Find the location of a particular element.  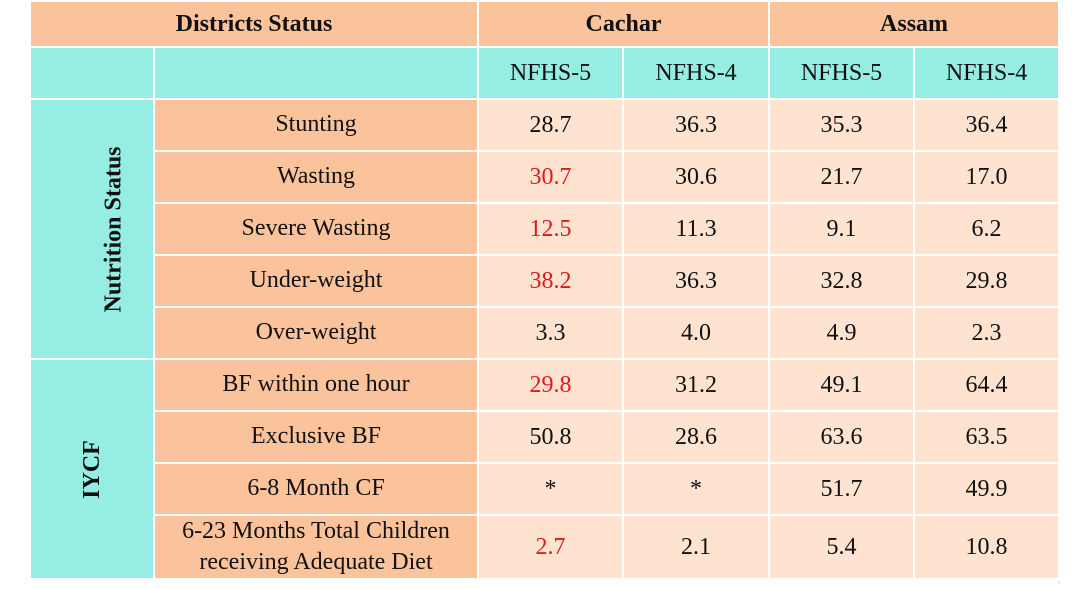

assam-nfhs5-value: 49.1 is located at coordinates (842, 385).